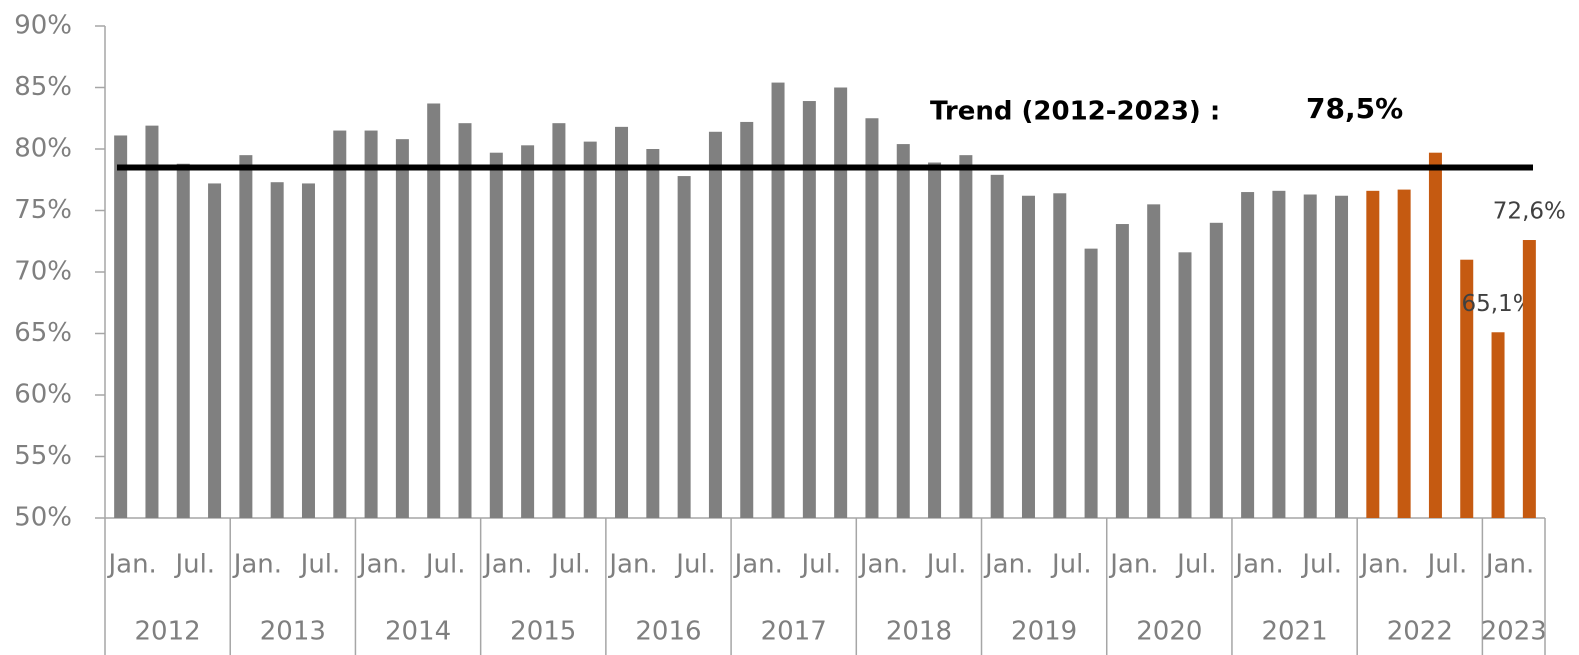 The image size is (1579, 655). I want to click on year-label: 2016, so click(668, 632).